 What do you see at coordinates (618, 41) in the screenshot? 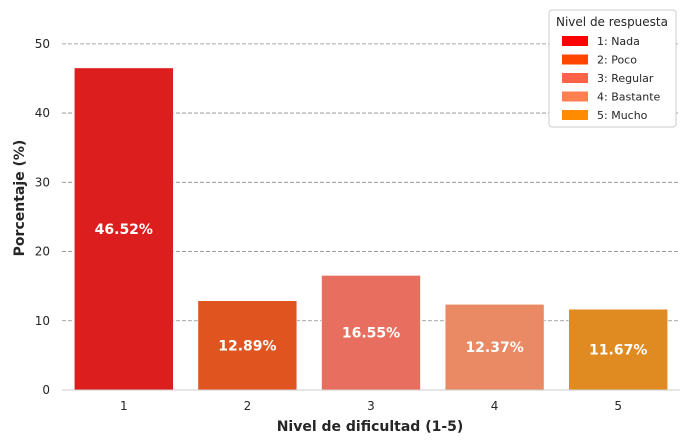
I see `legend-label: 1: Nada` at bounding box center [618, 41].